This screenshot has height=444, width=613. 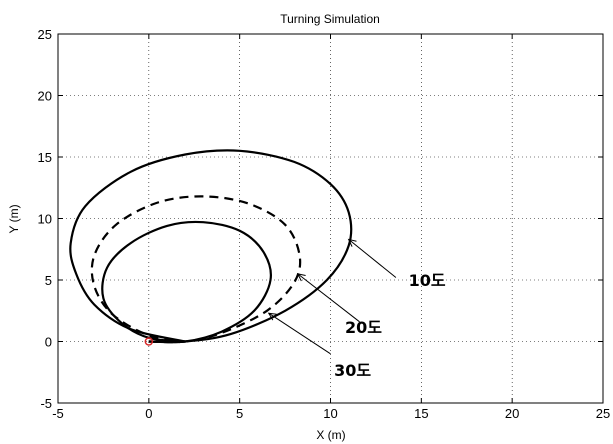 I want to click on y-tick-label: 20, so click(x=45, y=96).